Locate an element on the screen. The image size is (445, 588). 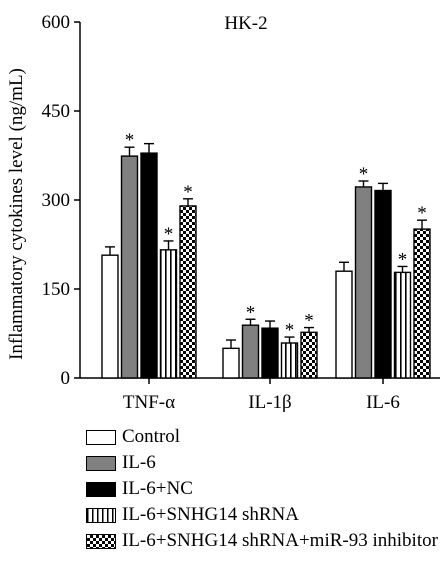
legend-item: IL-6+SNHG14 shRNA+miR-93 inhibitor is located at coordinates (261, 542).